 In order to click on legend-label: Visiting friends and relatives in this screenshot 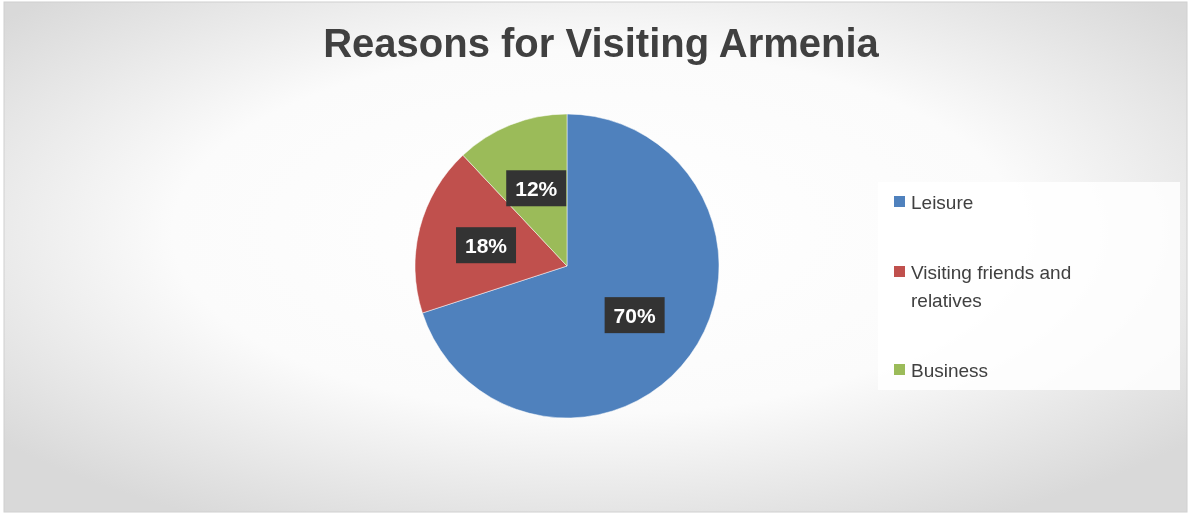, I will do `click(991, 286)`.